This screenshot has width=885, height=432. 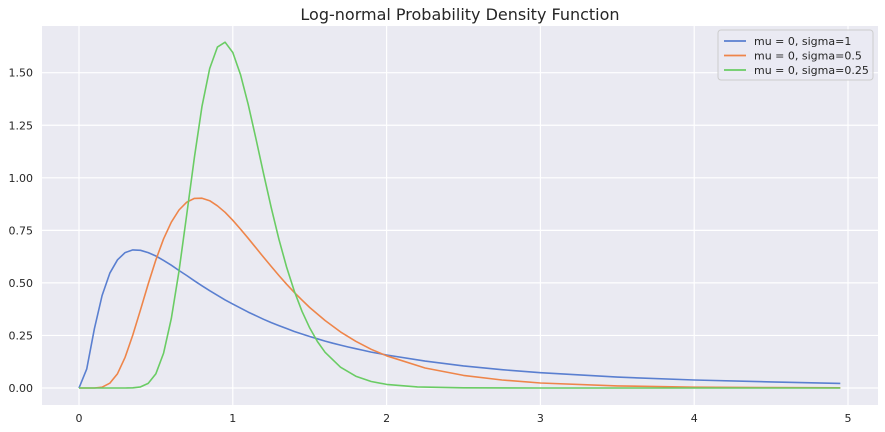 What do you see at coordinates (21, 283) in the screenshot?
I see `y-tick-label: 0.50` at bounding box center [21, 283].